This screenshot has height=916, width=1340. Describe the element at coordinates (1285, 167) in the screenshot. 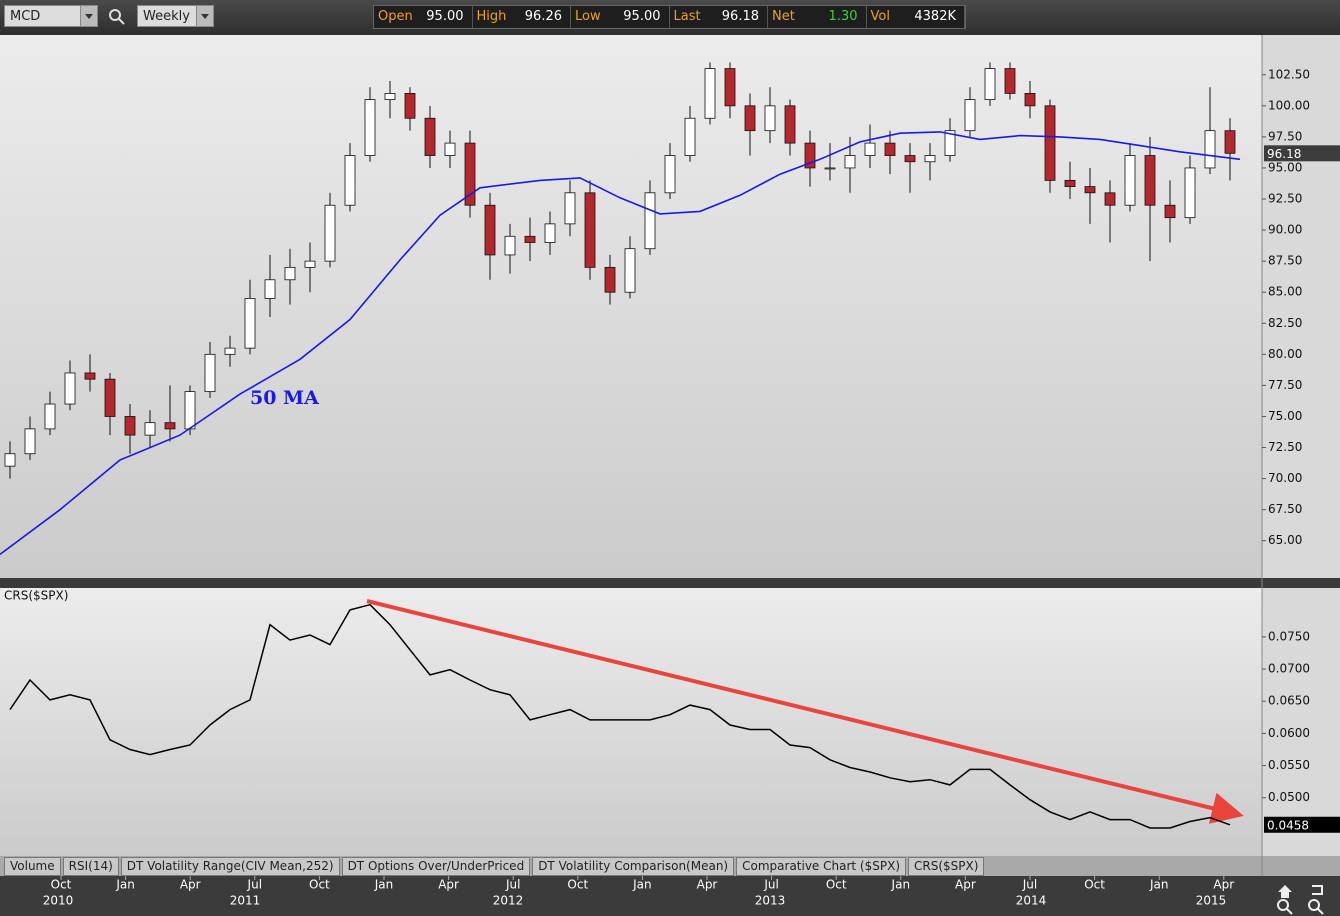

I see `y-tick-label: 95.00` at that location.